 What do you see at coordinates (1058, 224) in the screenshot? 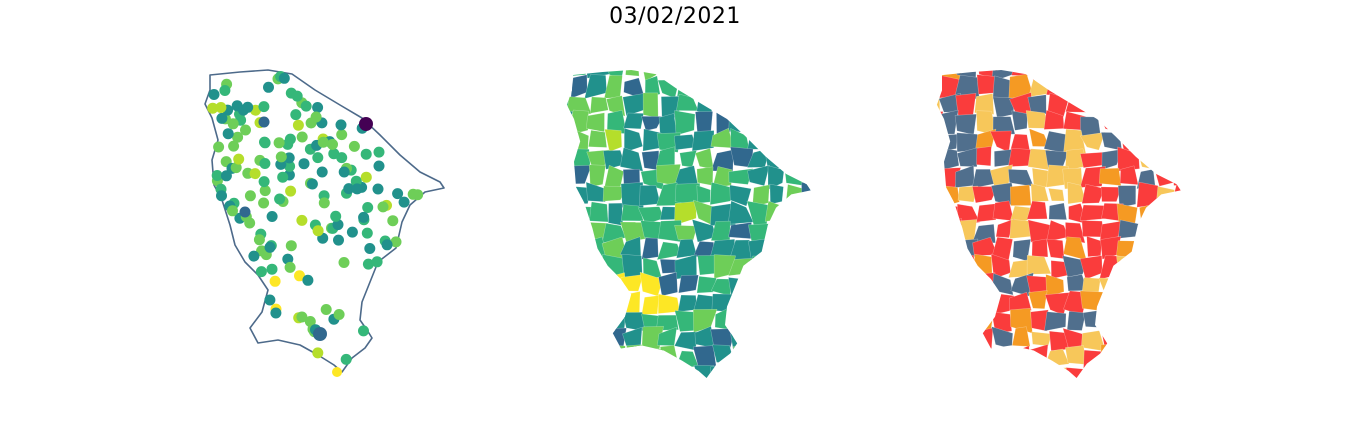
I see `municipality-class-regions` at bounding box center [1058, 224].